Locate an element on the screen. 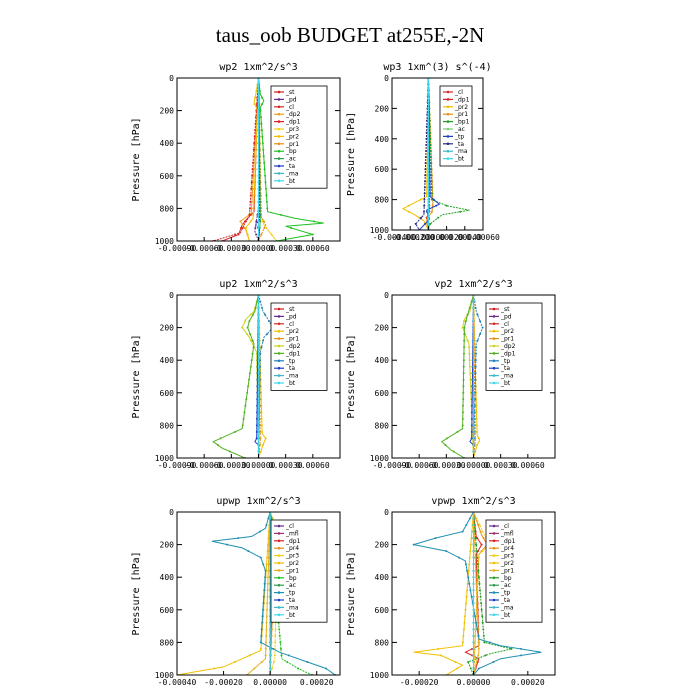  y-tick-label: 0 is located at coordinates (171, 295).